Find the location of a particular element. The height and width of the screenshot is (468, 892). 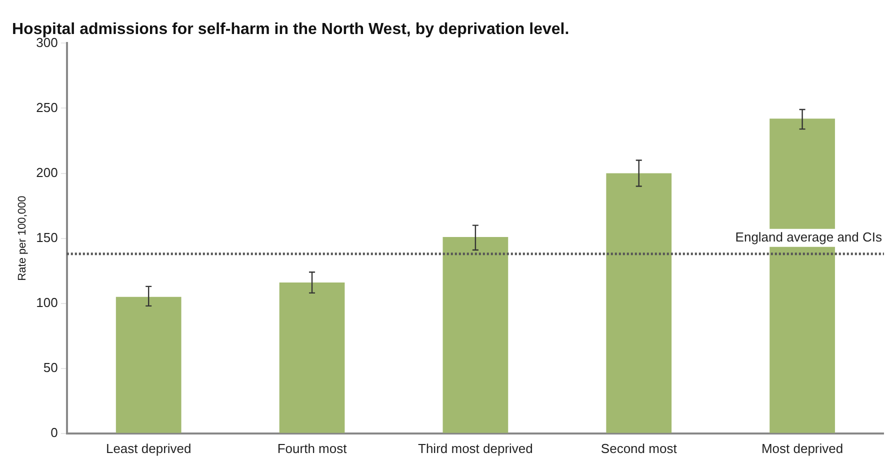

y-tick-label: 200 is located at coordinates (47, 172).